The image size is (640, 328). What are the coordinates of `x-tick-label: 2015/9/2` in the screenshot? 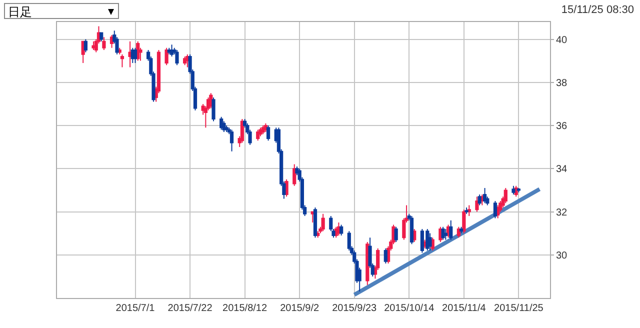 It's located at (300, 308).